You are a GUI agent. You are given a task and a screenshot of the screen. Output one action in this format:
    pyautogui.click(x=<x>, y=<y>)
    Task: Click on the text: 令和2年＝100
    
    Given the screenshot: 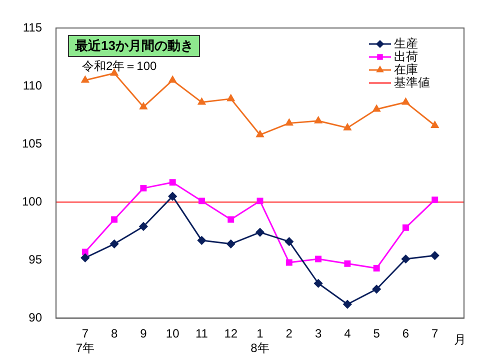 What is the action you would take?
    pyautogui.click(x=119, y=66)
    